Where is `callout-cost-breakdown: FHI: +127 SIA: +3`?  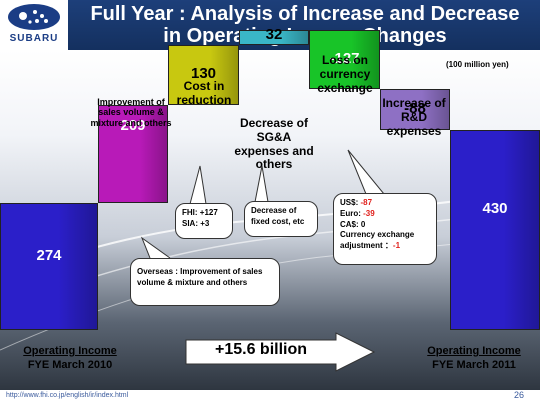 callout-cost-breakdown: FHI: +127 SIA: +3 is located at coordinates (204, 221).